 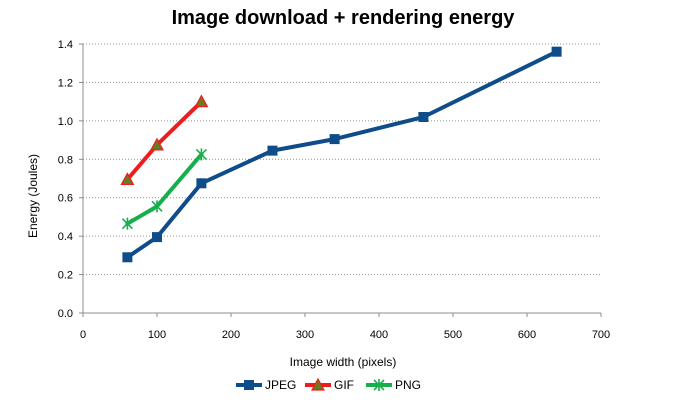 I want to click on y-tick-label: 1.4, so click(x=65, y=45).